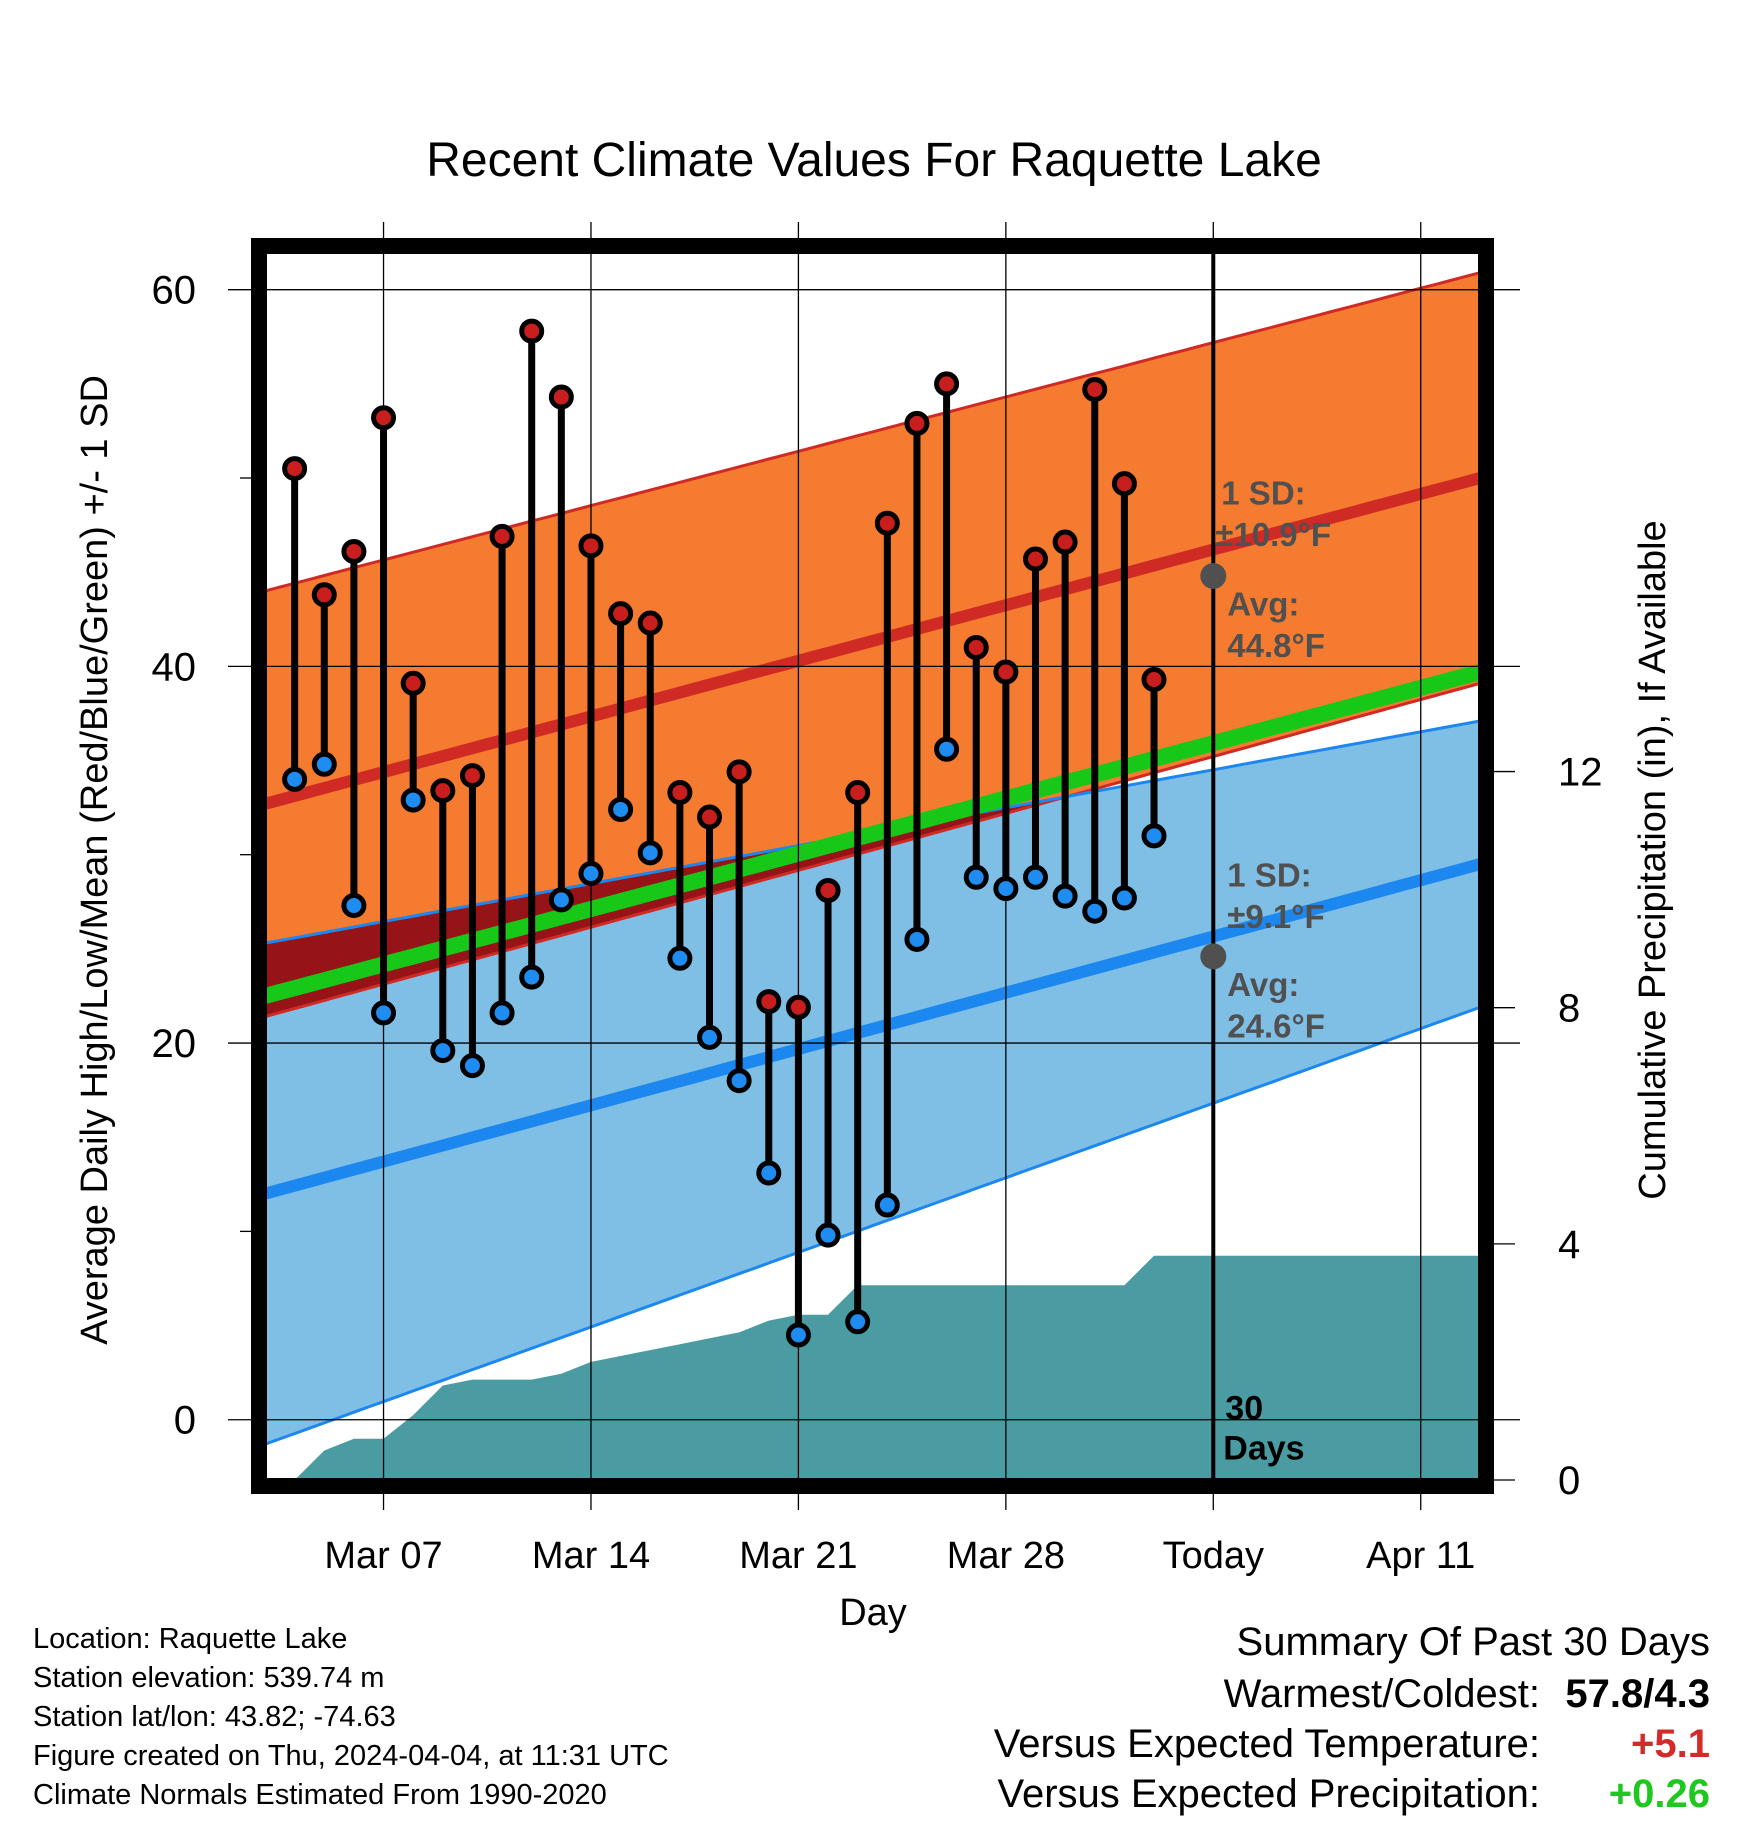 This screenshot has height=1828, width=1748. I want to click on high-avg-today-dot, so click(1213, 575).